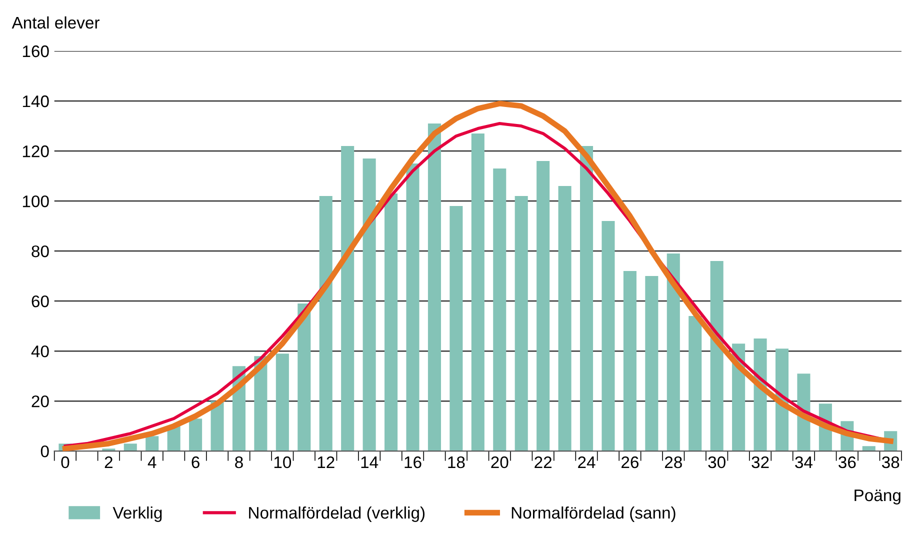  I want to click on x-axis-title: Poäng, so click(877, 497).